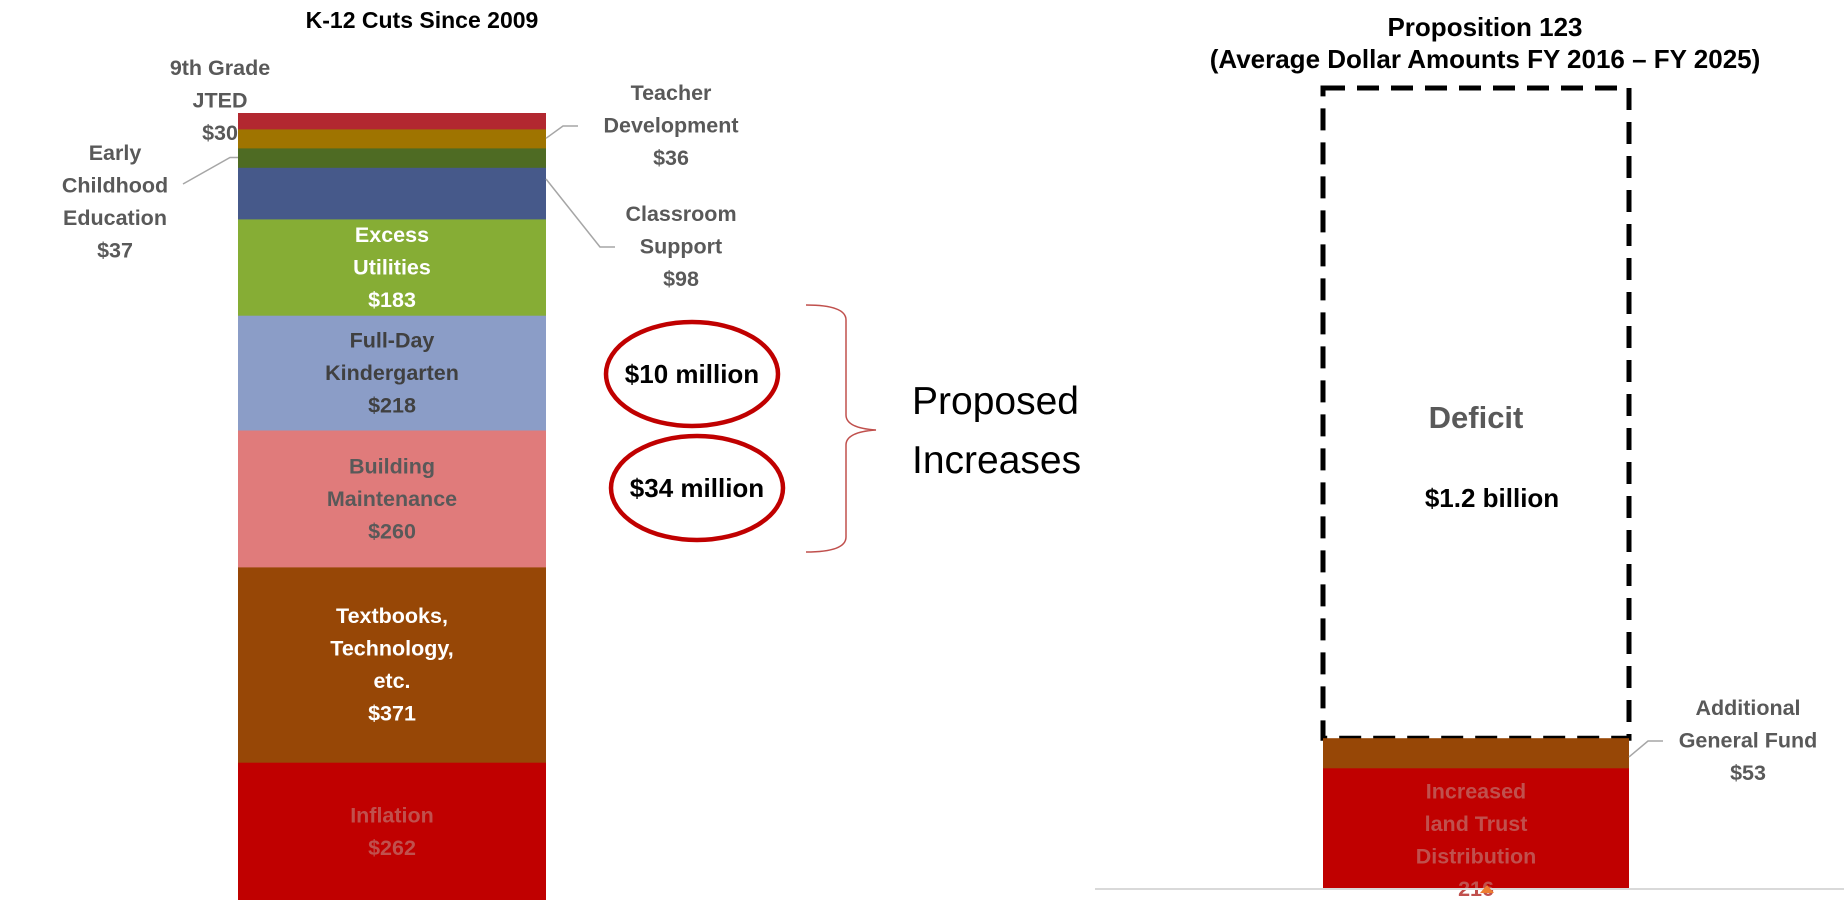  Describe the element at coordinates (1476, 753) in the screenshot. I see `bar-segment-additional-general-fund` at that location.